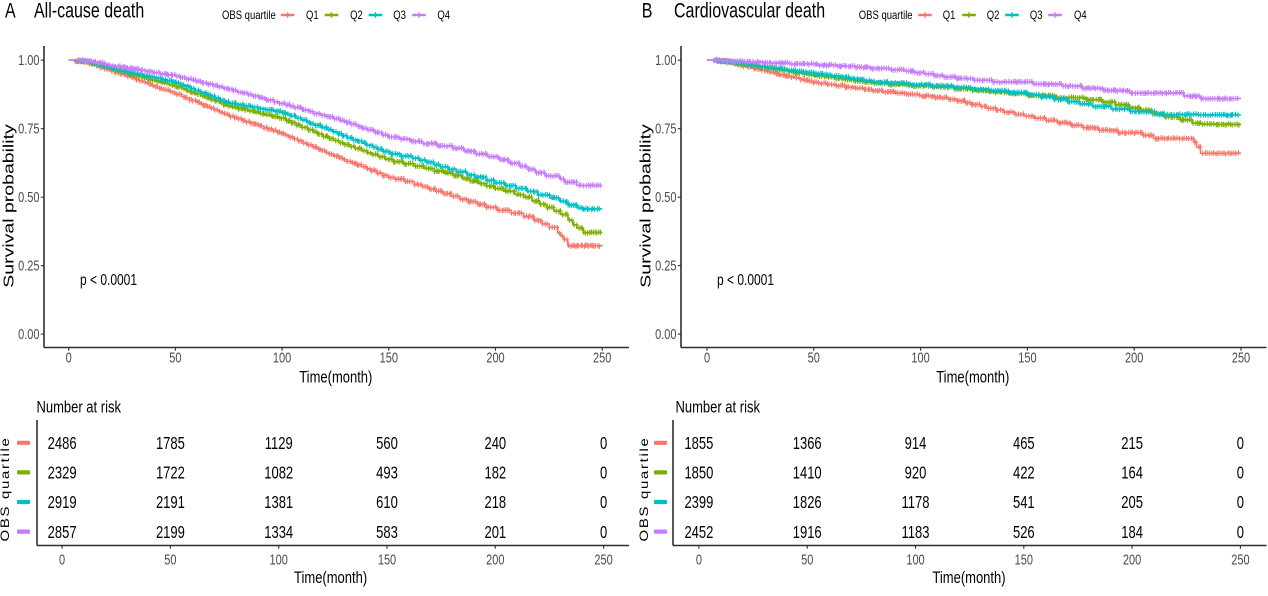  I want to click on svg-text: 164, so click(1132, 473).